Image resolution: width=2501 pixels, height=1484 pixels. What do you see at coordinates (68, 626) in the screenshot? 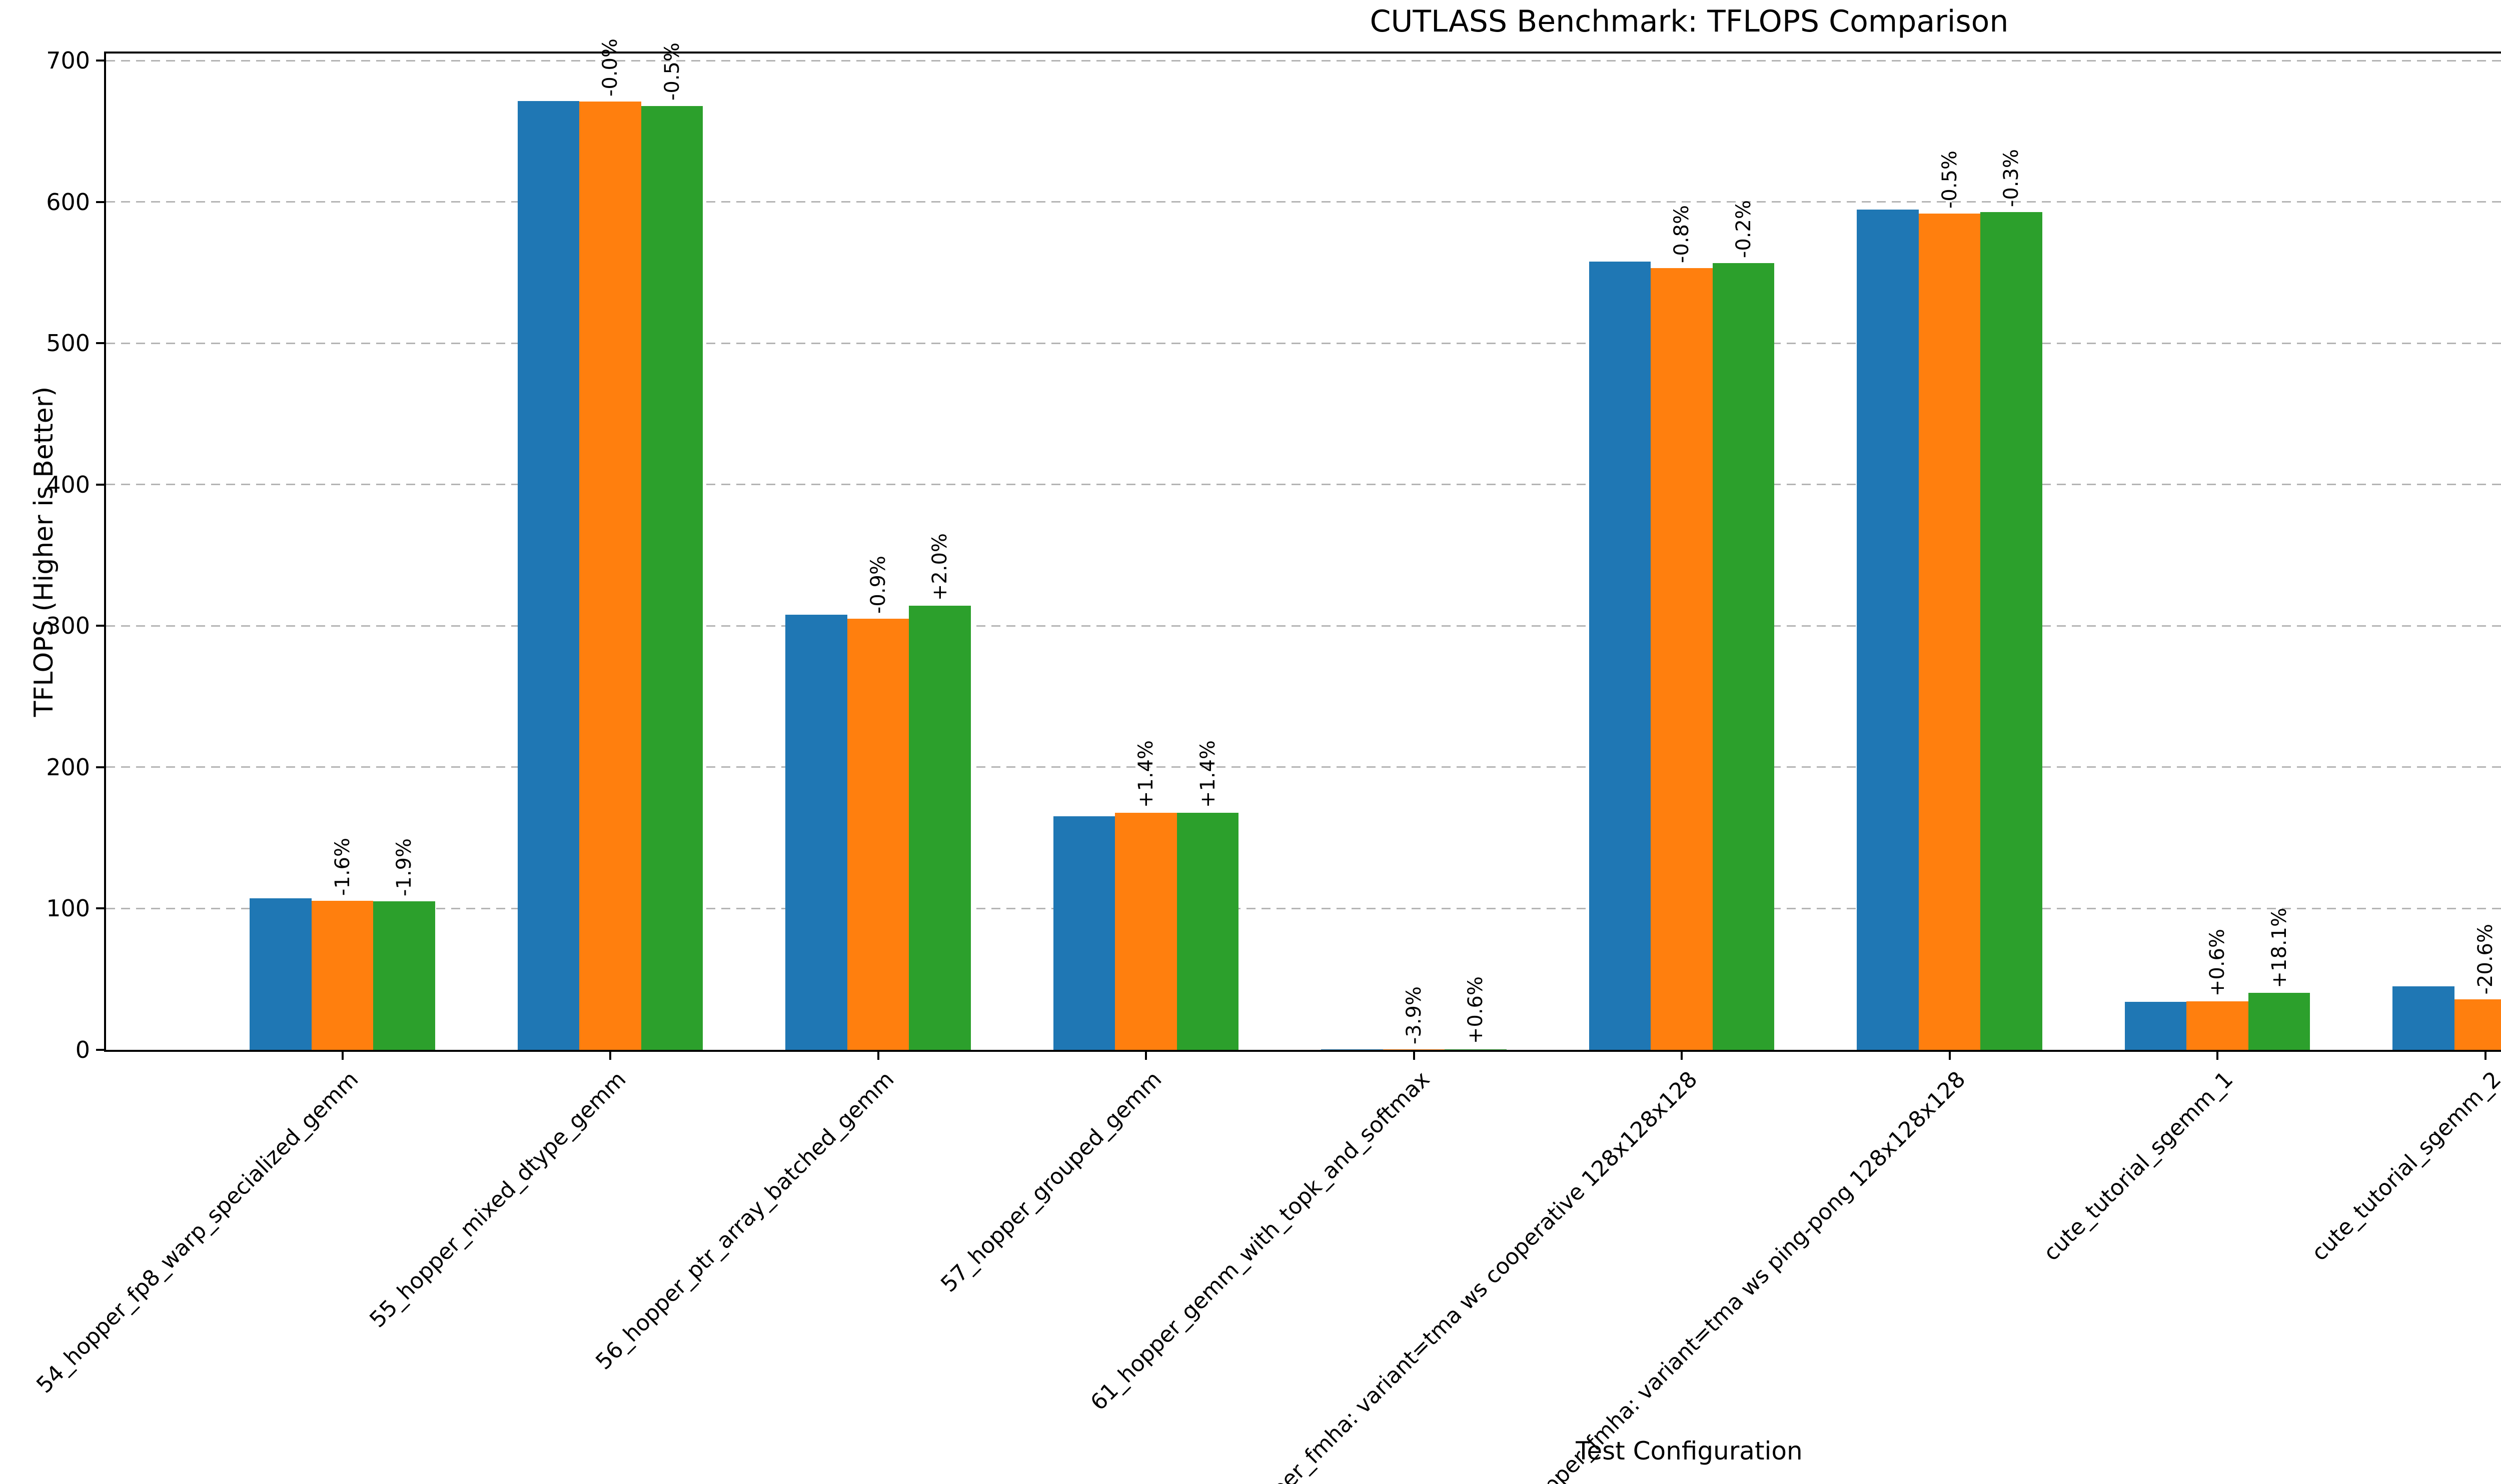
I see `y-tick-label-300: 300` at bounding box center [68, 626].